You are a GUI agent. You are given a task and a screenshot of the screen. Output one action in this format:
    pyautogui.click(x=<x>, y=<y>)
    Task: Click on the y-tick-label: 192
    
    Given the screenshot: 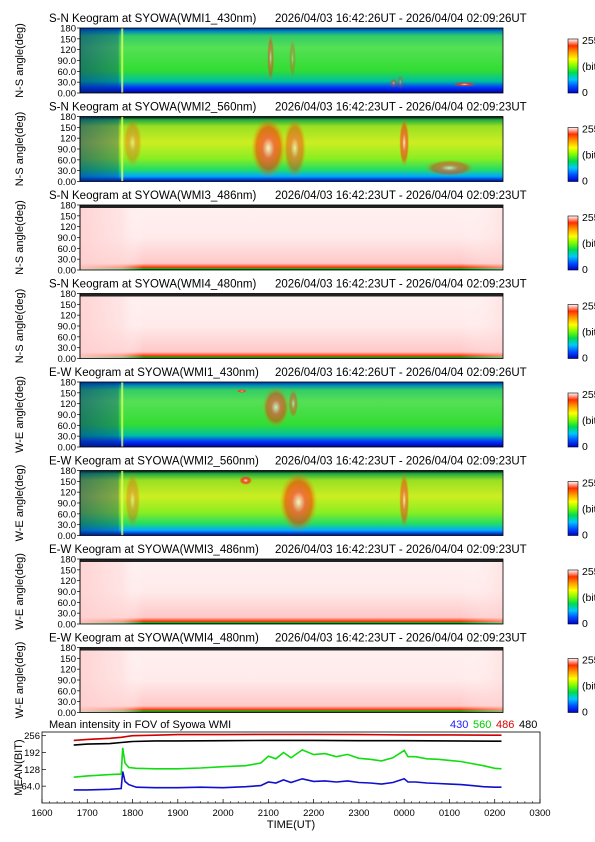 What is the action you would take?
    pyautogui.click(x=32, y=753)
    